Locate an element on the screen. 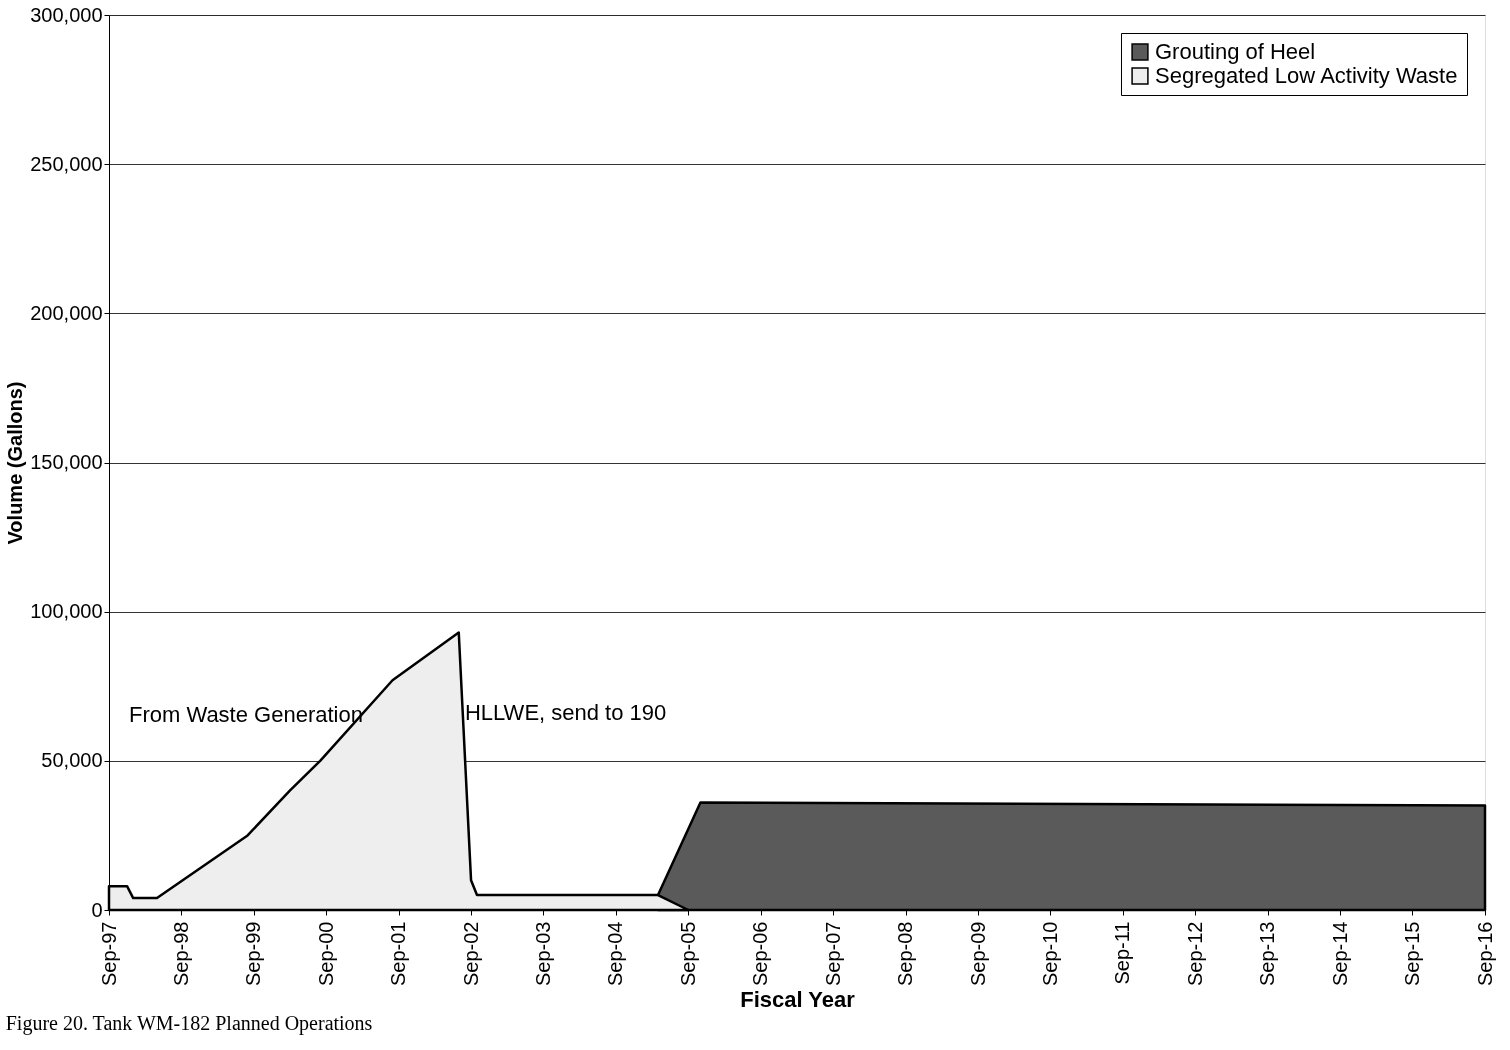 The height and width of the screenshot is (1050, 1510). y-tick-label: 300,000 is located at coordinates (66, 14).